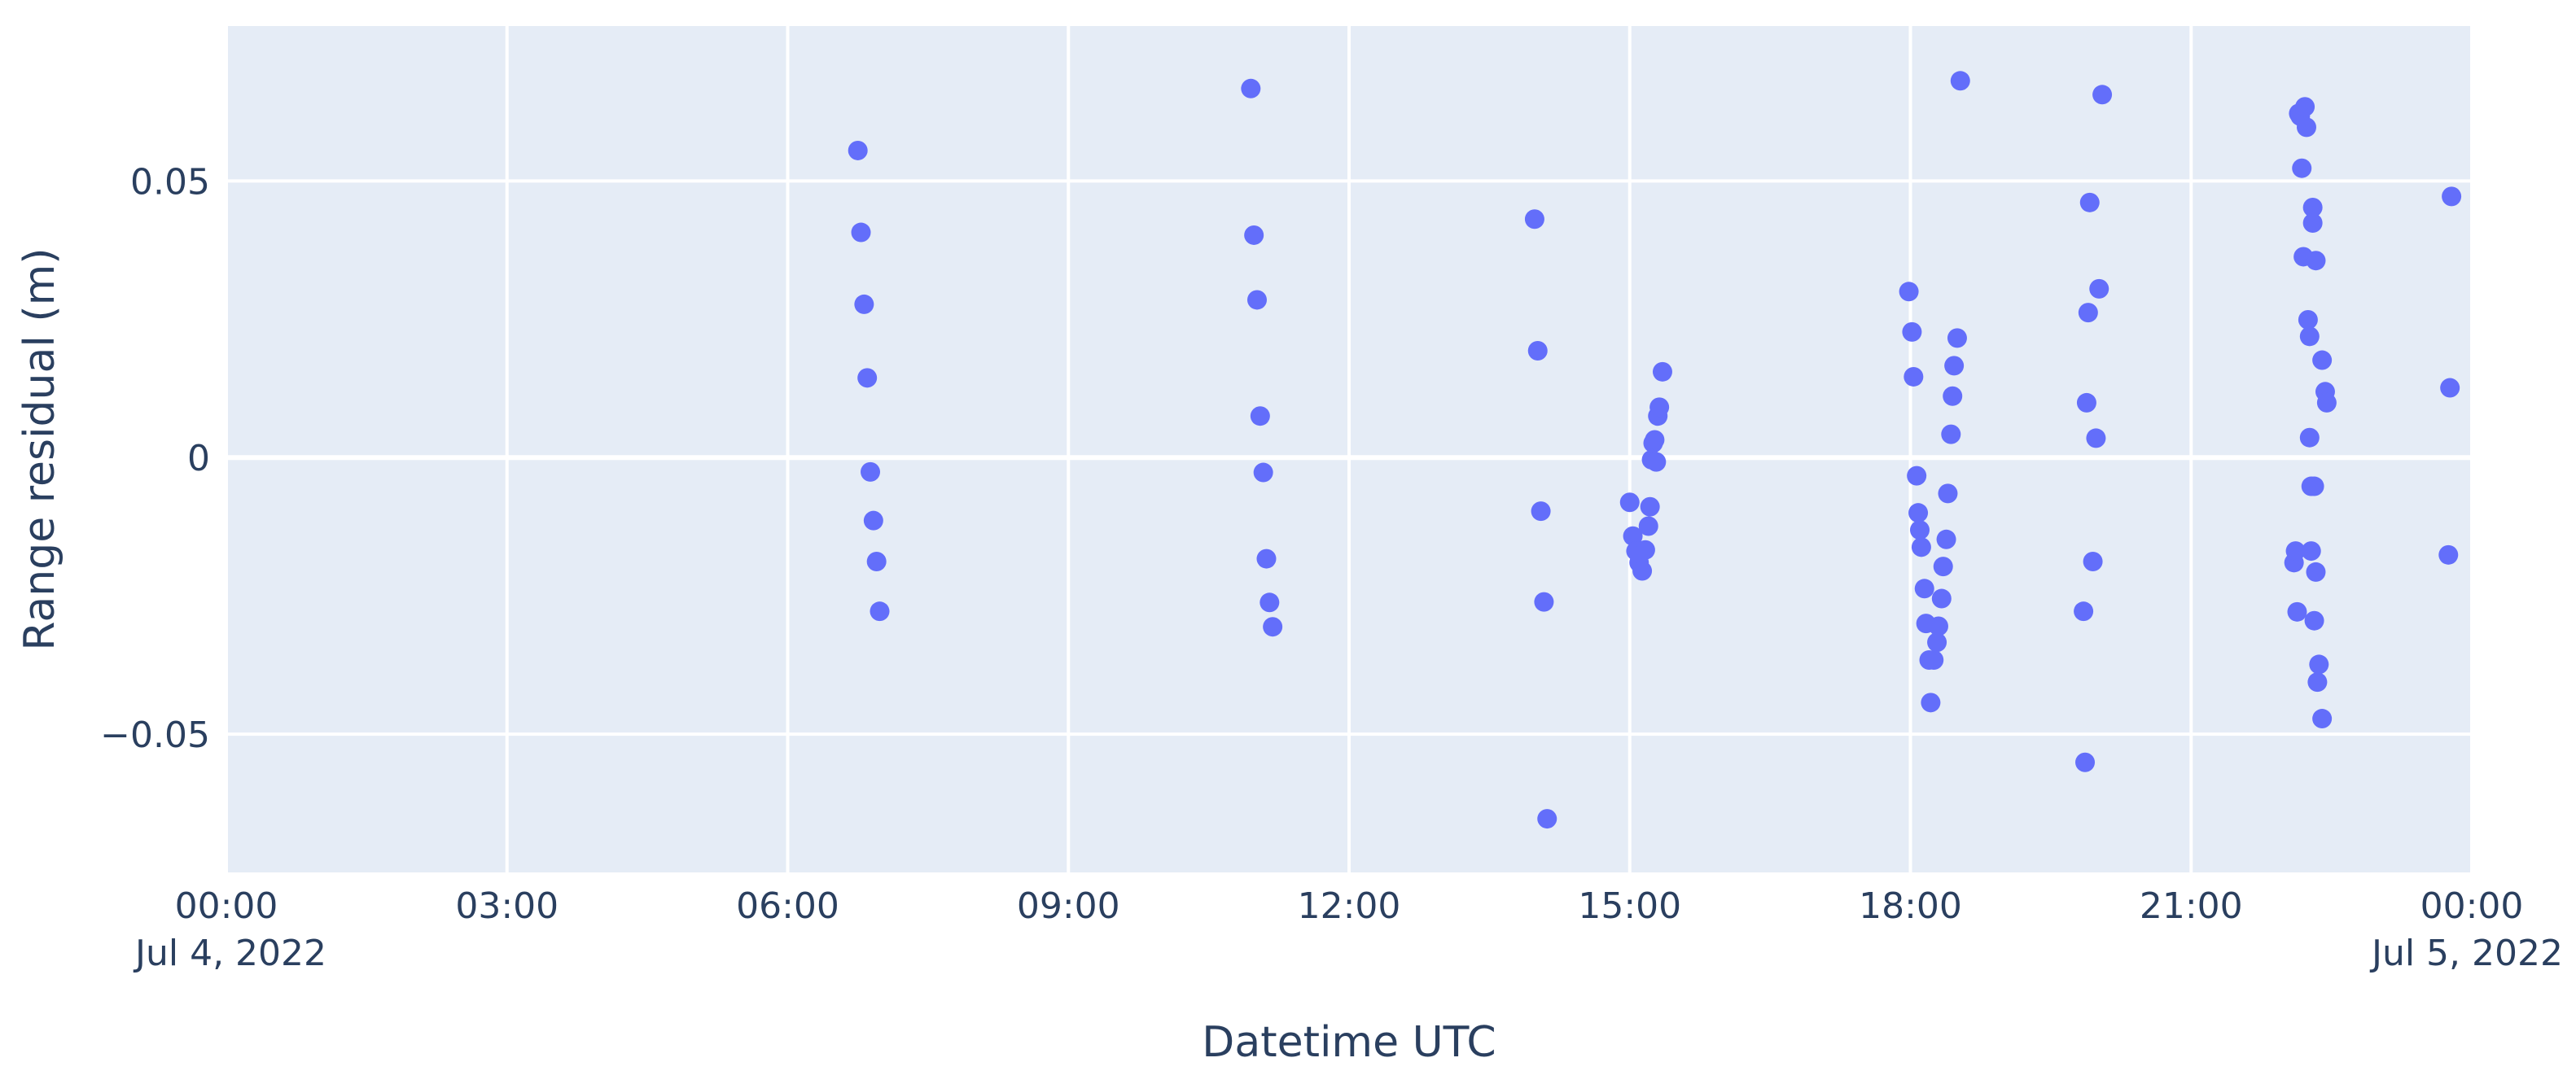  I want to click on x-tick-label: 21:00, so click(2191, 906).